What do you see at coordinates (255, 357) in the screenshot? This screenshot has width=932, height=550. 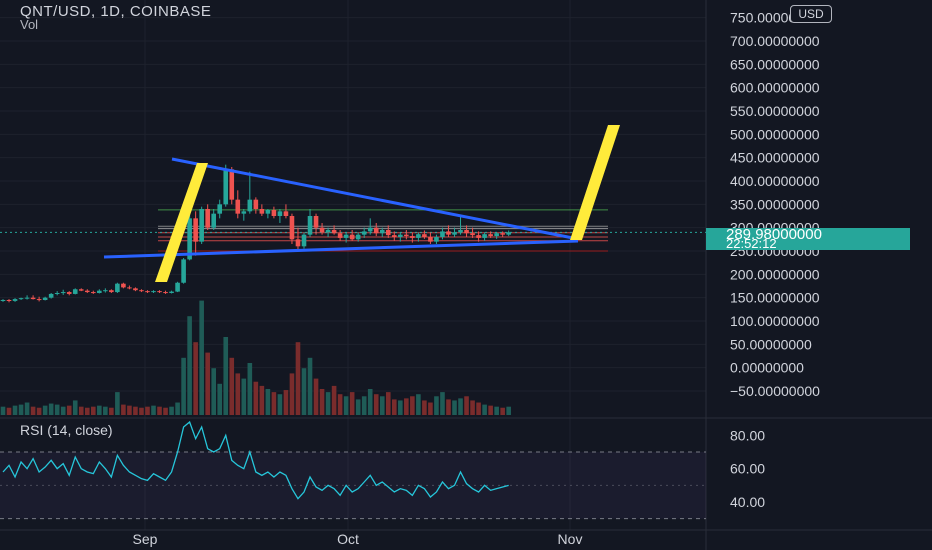 I see `volume-series` at bounding box center [255, 357].